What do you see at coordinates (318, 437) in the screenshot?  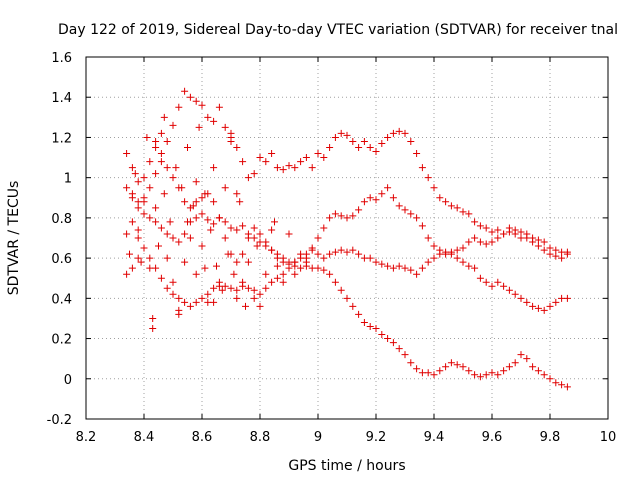 I see `x-tick-label: 9` at bounding box center [318, 437].